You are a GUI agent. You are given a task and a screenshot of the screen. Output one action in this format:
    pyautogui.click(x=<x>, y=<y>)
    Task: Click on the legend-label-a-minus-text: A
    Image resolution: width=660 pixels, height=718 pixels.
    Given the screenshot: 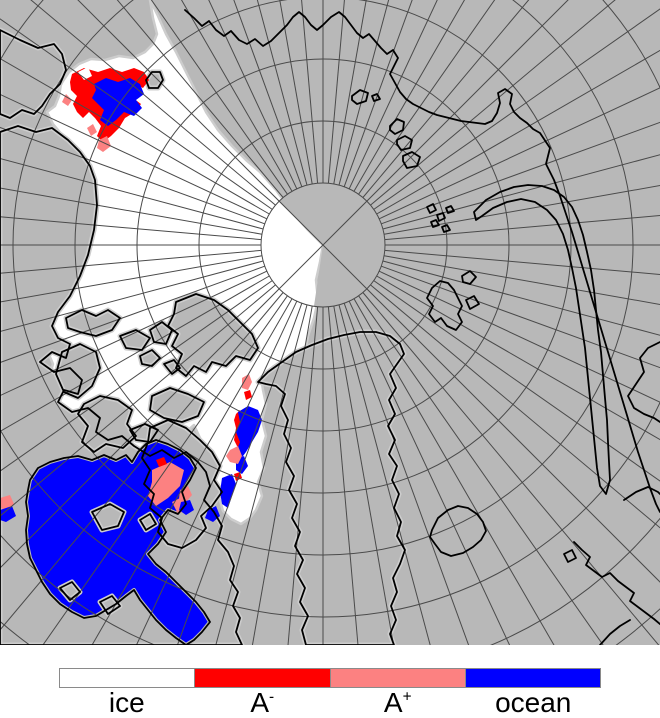 What is the action you would take?
    pyautogui.click(x=259, y=702)
    